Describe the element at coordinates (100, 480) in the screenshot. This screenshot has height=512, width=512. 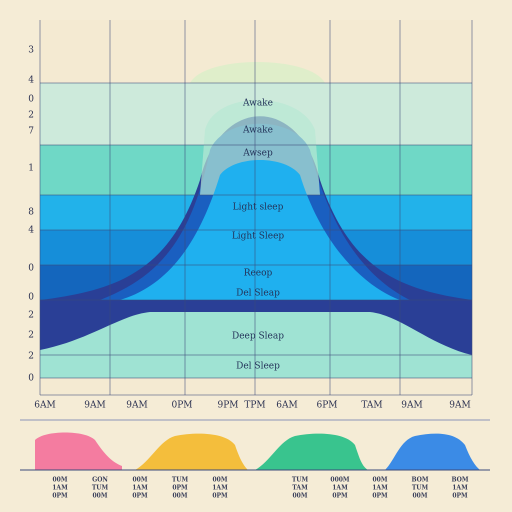
I see `timeline-label: GON` at that location.